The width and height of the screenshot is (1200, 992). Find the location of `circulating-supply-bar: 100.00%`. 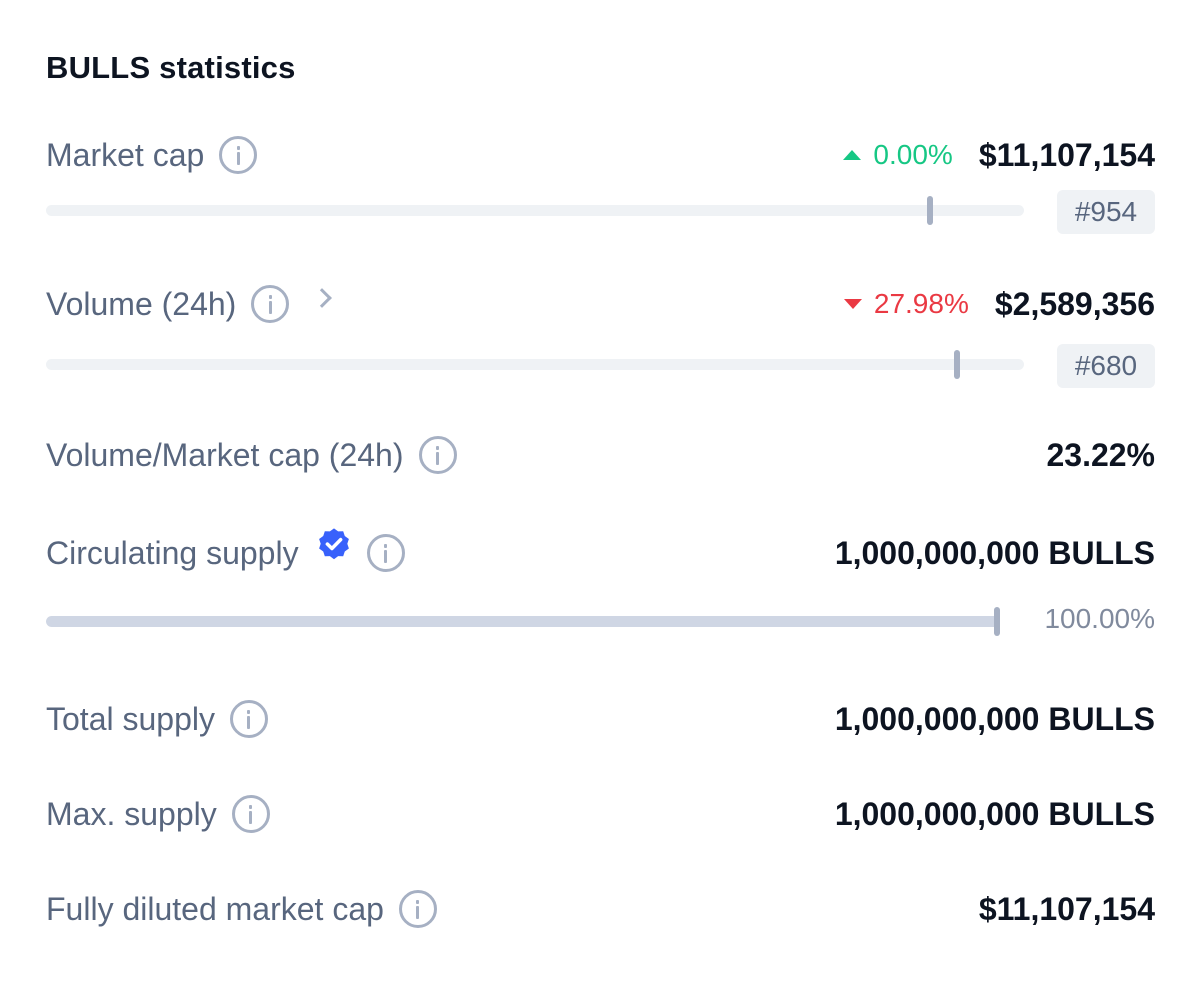

circulating-supply-bar: 100.00% is located at coordinates (600, 621).